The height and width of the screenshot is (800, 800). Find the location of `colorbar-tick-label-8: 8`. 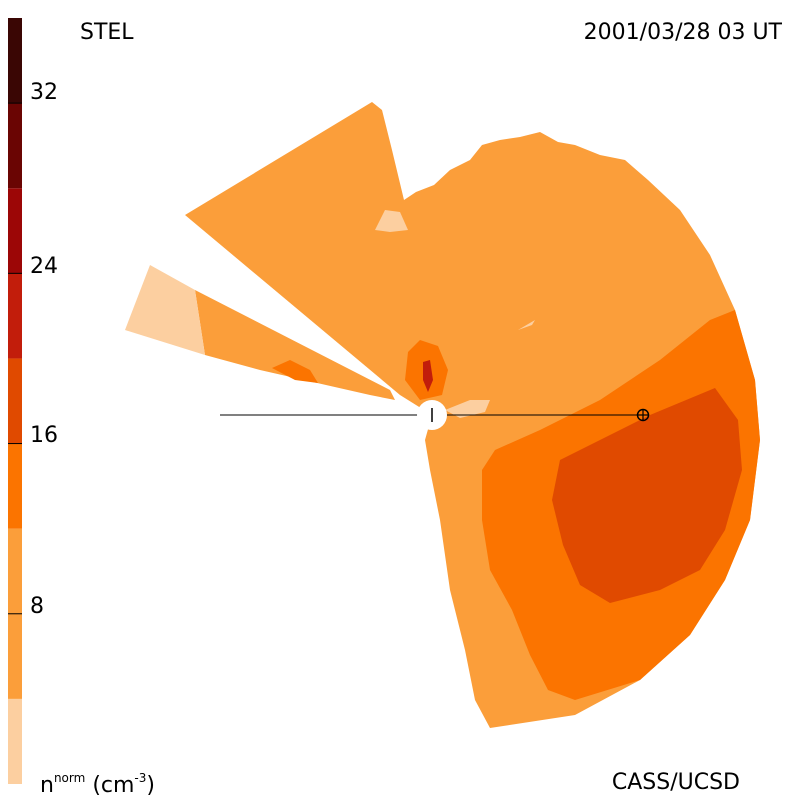

colorbar-tick-label-8: 8 is located at coordinates (37, 606).